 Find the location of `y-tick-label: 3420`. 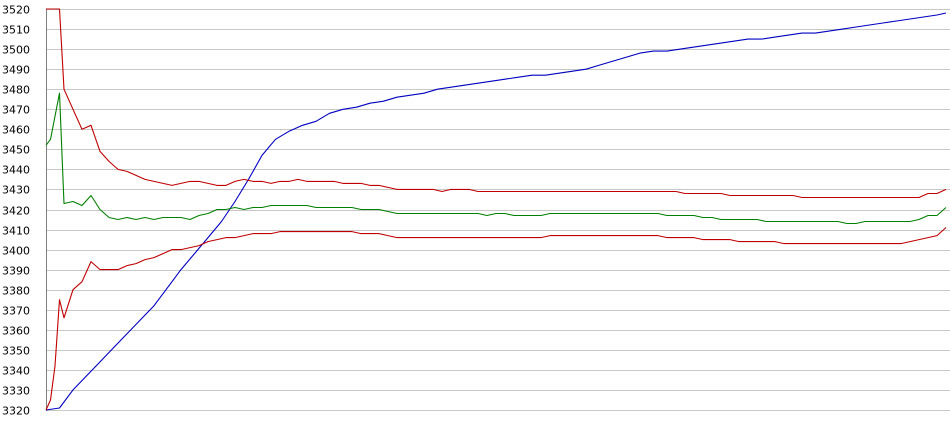

y-tick-label: 3420 is located at coordinates (16, 211).